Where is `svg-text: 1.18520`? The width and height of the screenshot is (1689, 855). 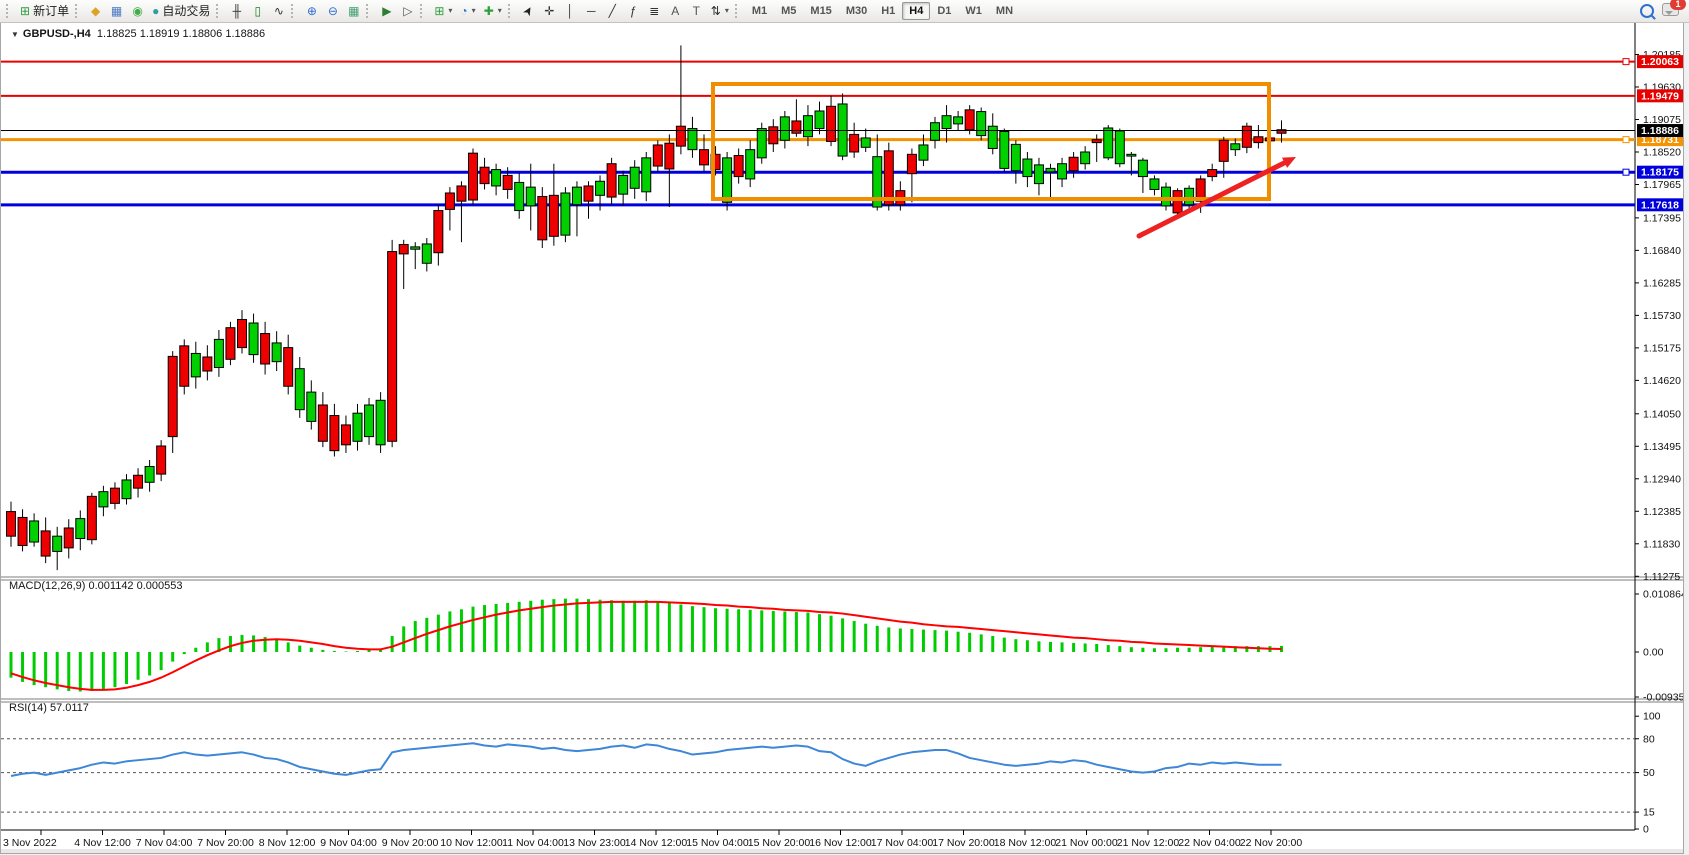 svg-text: 1.18520 is located at coordinates (1662, 152).